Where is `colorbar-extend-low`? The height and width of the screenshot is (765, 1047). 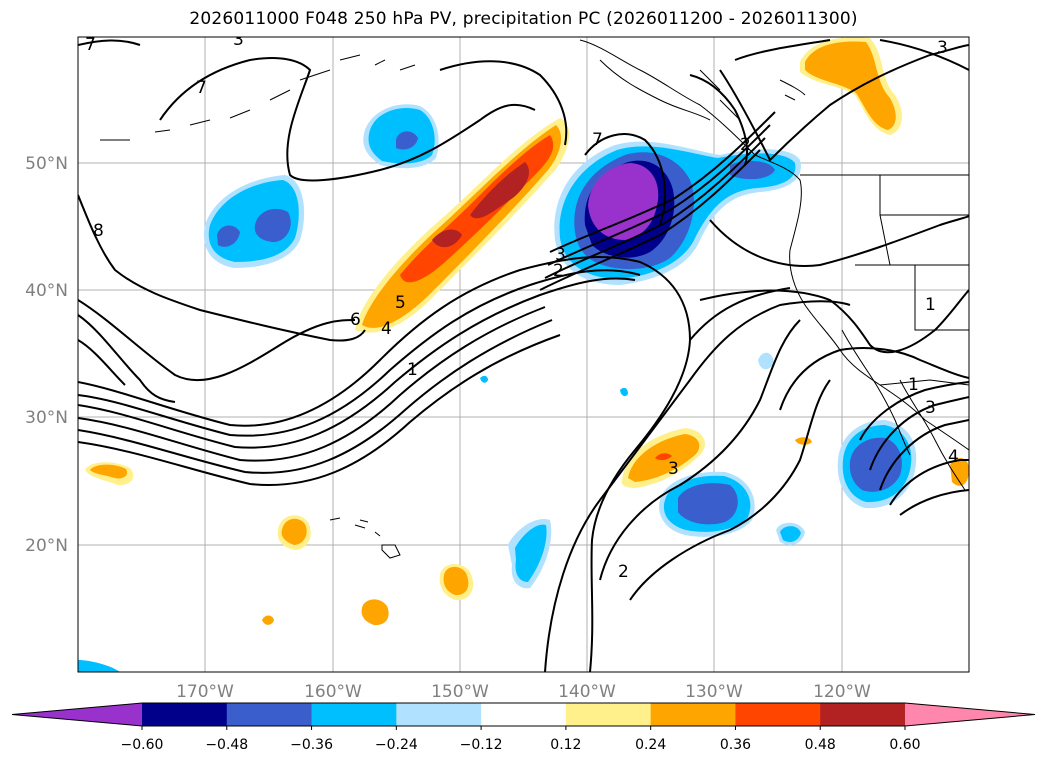
colorbar-extend-low is located at coordinates (77, 714).